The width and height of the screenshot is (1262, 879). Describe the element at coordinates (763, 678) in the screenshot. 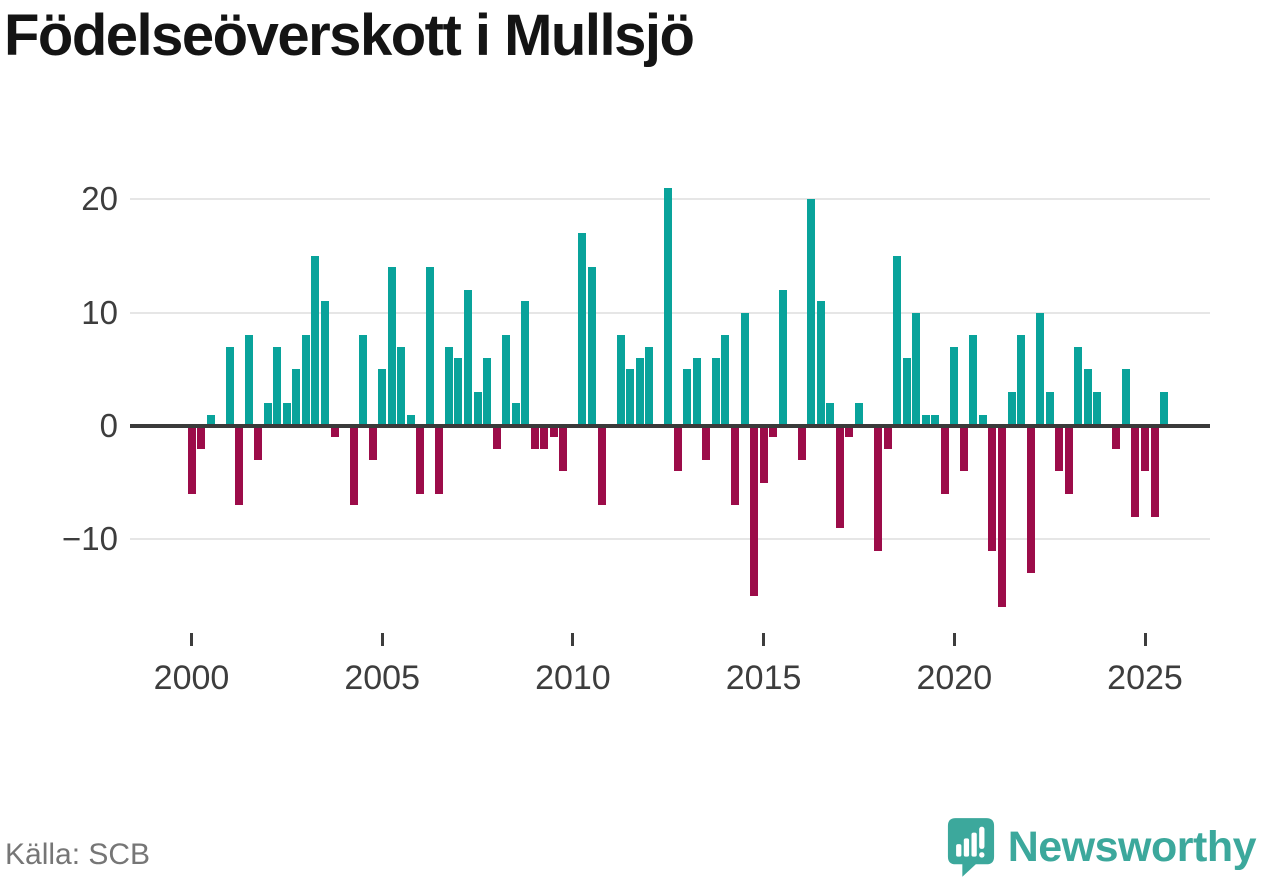

I see `x-axis-label: 2015` at that location.